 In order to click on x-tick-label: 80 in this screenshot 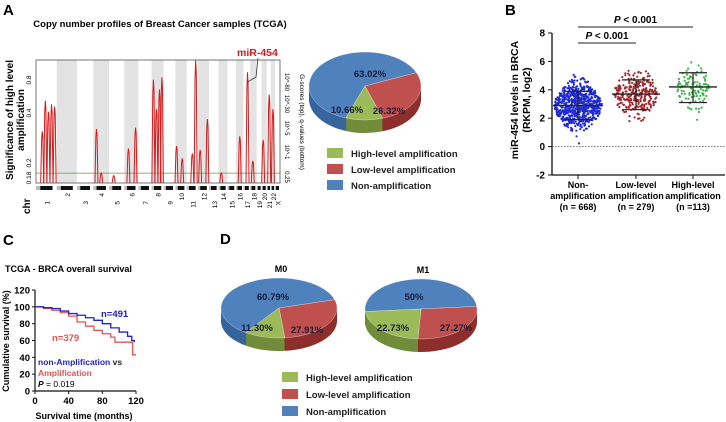, I will do `click(102, 401)`.